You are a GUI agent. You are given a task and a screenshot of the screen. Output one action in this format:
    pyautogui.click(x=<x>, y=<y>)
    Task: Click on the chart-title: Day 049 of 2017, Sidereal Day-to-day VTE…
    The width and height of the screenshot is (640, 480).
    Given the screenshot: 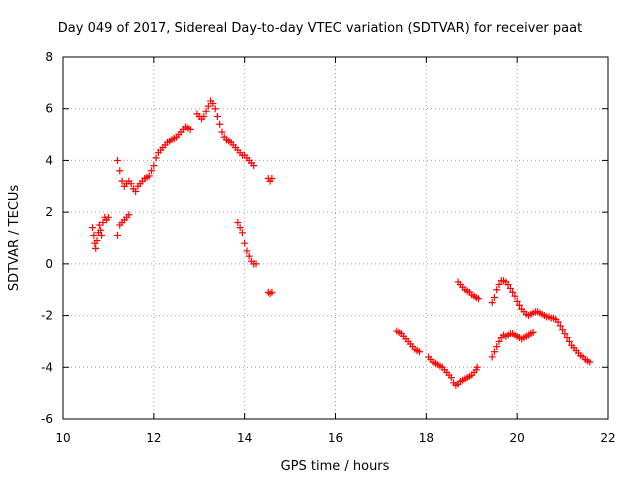 What is the action you would take?
    pyautogui.click(x=320, y=28)
    